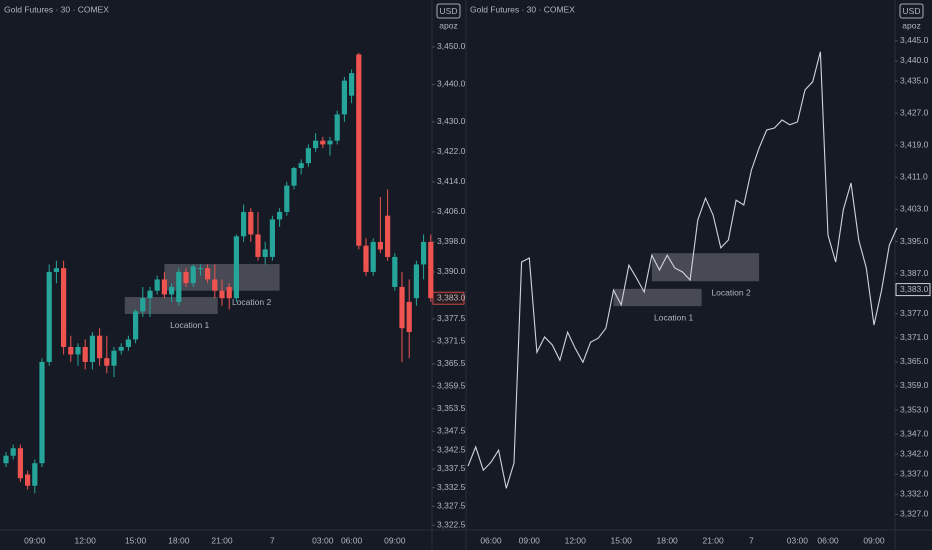  I want to click on y-tick-label: 3,332.5, so click(451, 487).